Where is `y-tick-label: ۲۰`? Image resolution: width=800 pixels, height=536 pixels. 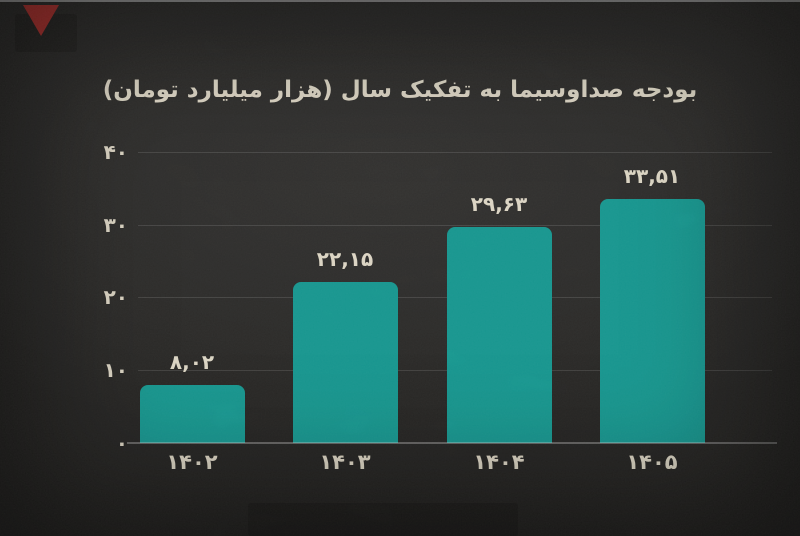
y-tick-label: ۲۰ is located at coordinates (115, 297).